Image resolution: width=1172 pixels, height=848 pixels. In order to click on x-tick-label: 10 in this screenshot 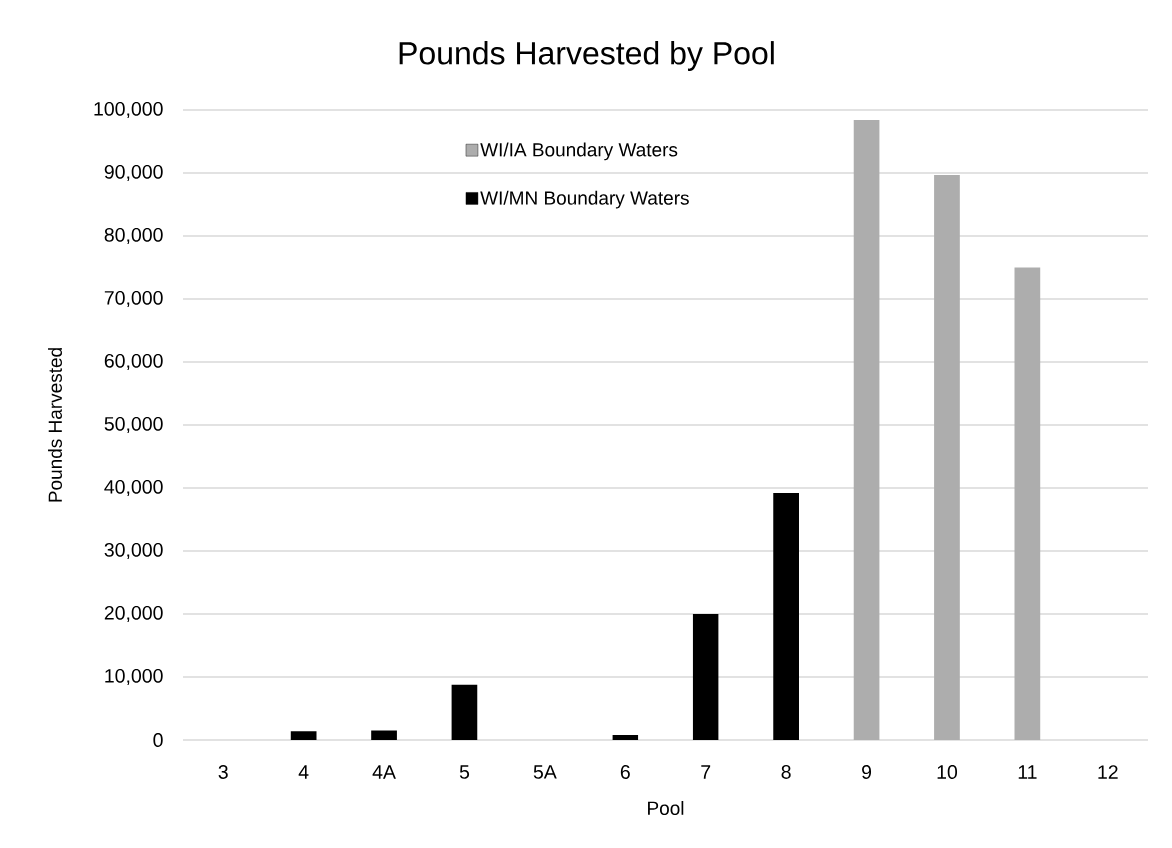, I will do `click(947, 772)`.